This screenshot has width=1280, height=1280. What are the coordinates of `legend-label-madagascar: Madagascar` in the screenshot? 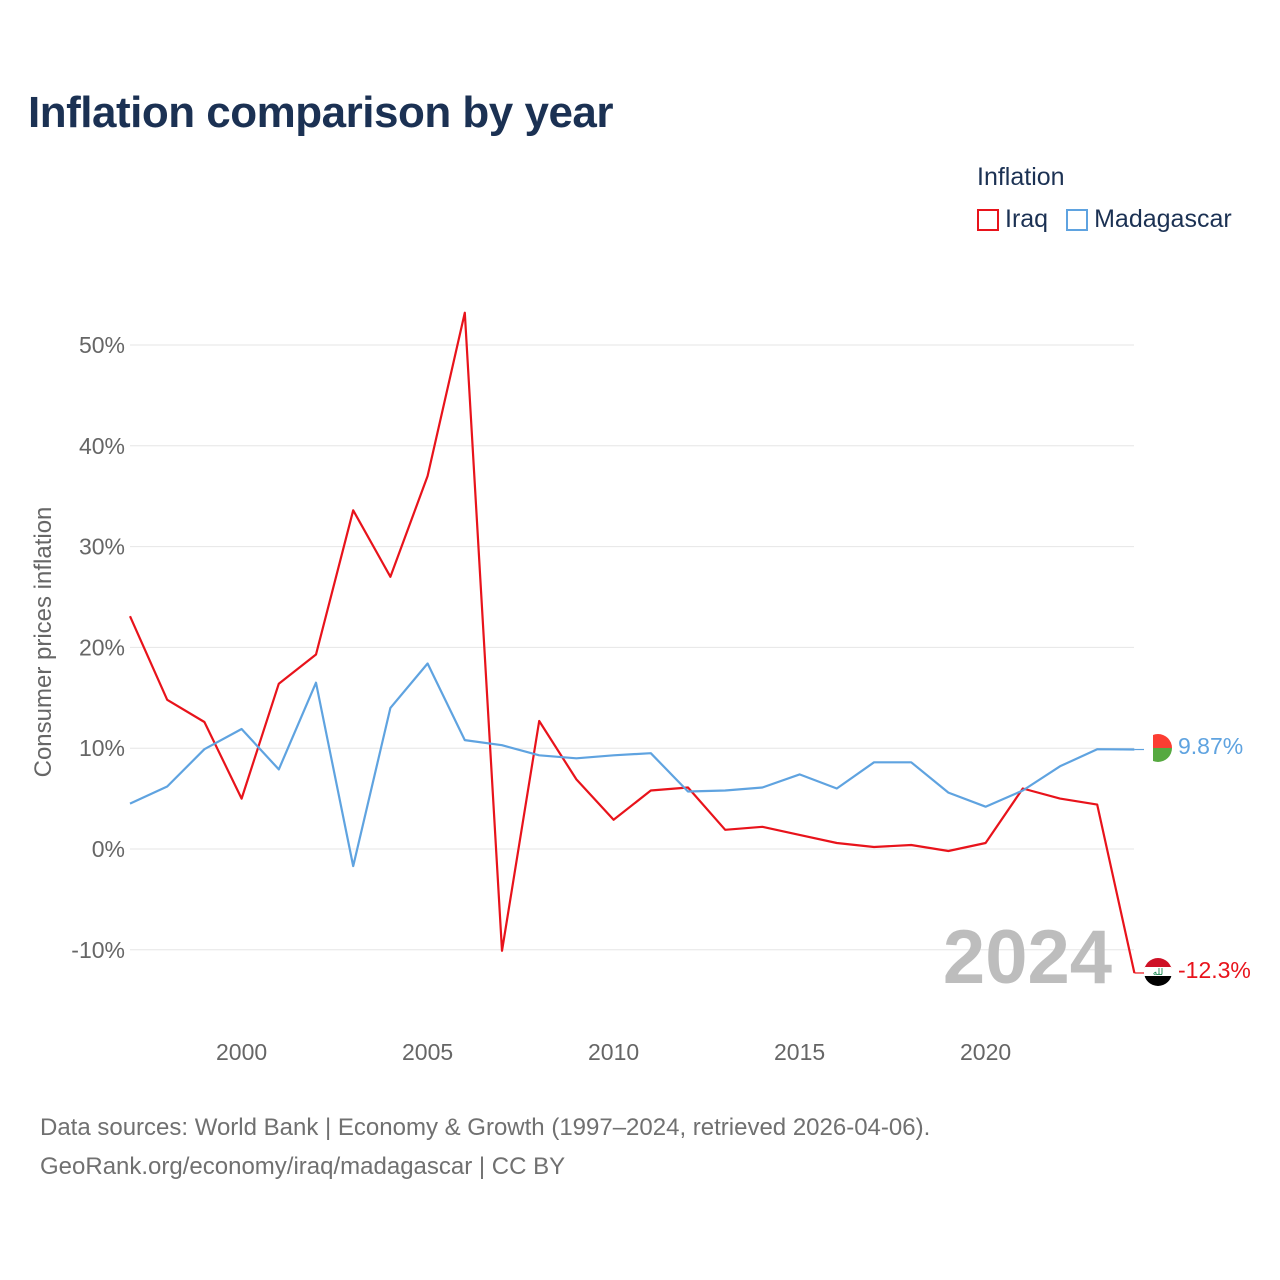 It's located at (1163, 219).